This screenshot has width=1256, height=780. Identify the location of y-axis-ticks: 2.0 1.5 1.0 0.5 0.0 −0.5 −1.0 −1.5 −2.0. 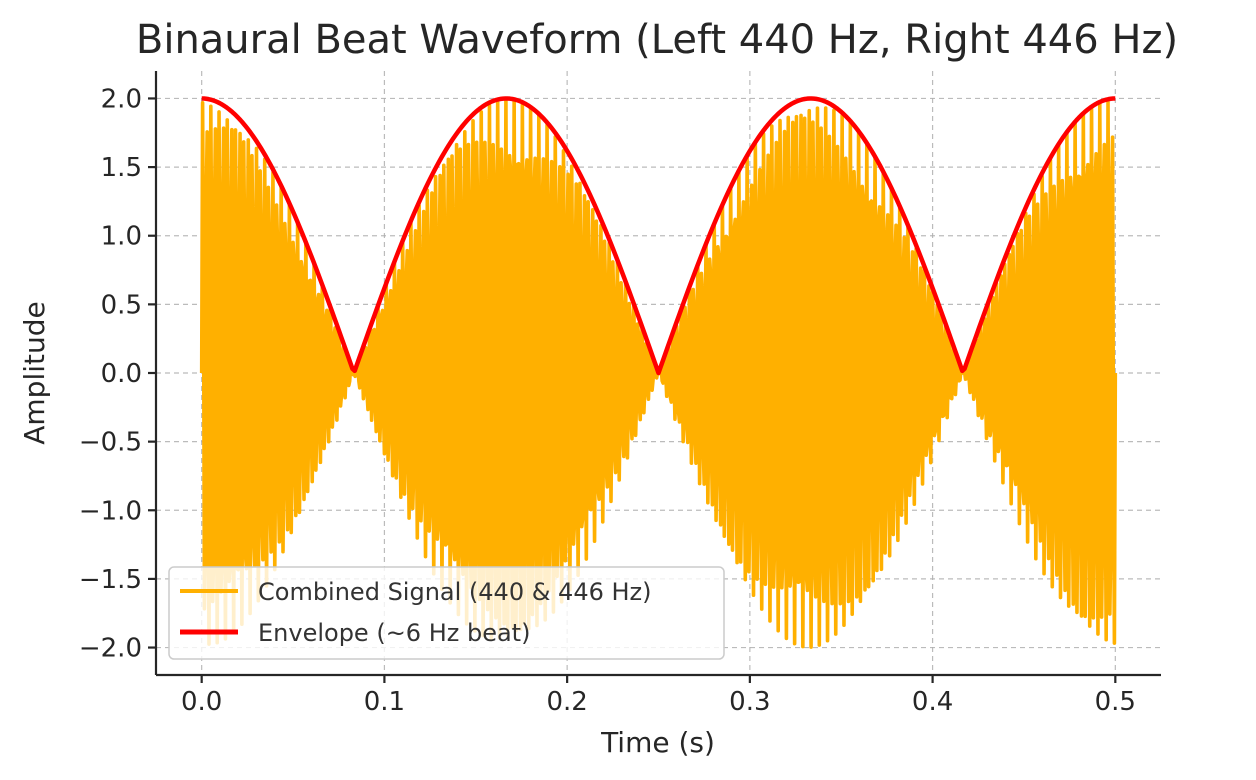
(117, 374).